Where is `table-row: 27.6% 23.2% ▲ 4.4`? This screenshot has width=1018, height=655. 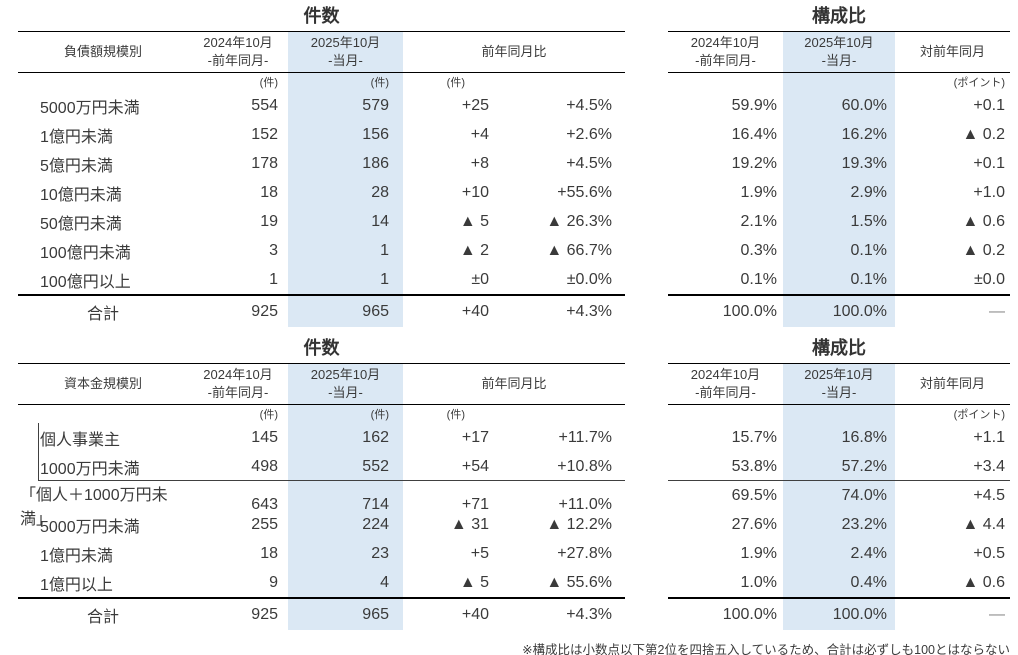
table-row: 27.6% 23.2% ▲ 4.4 is located at coordinates (839, 524).